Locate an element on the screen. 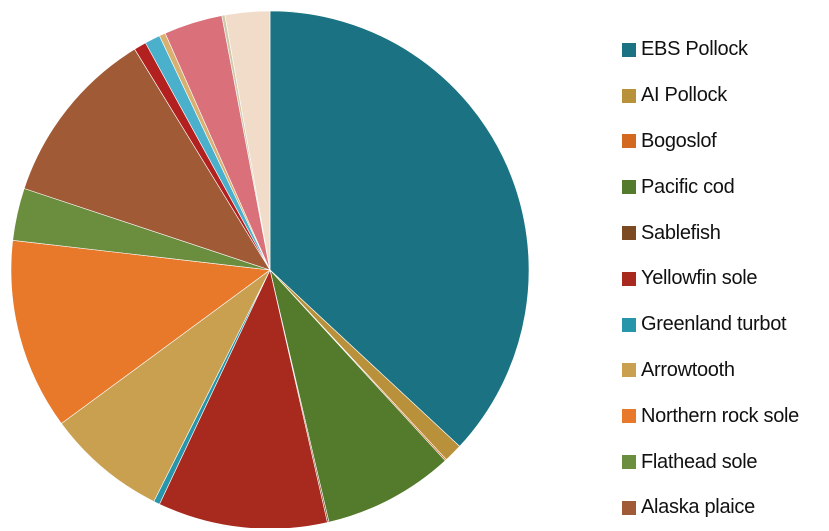 This screenshot has height=531, width=829. pie-slice-northern-rock-sole is located at coordinates (140, 331).